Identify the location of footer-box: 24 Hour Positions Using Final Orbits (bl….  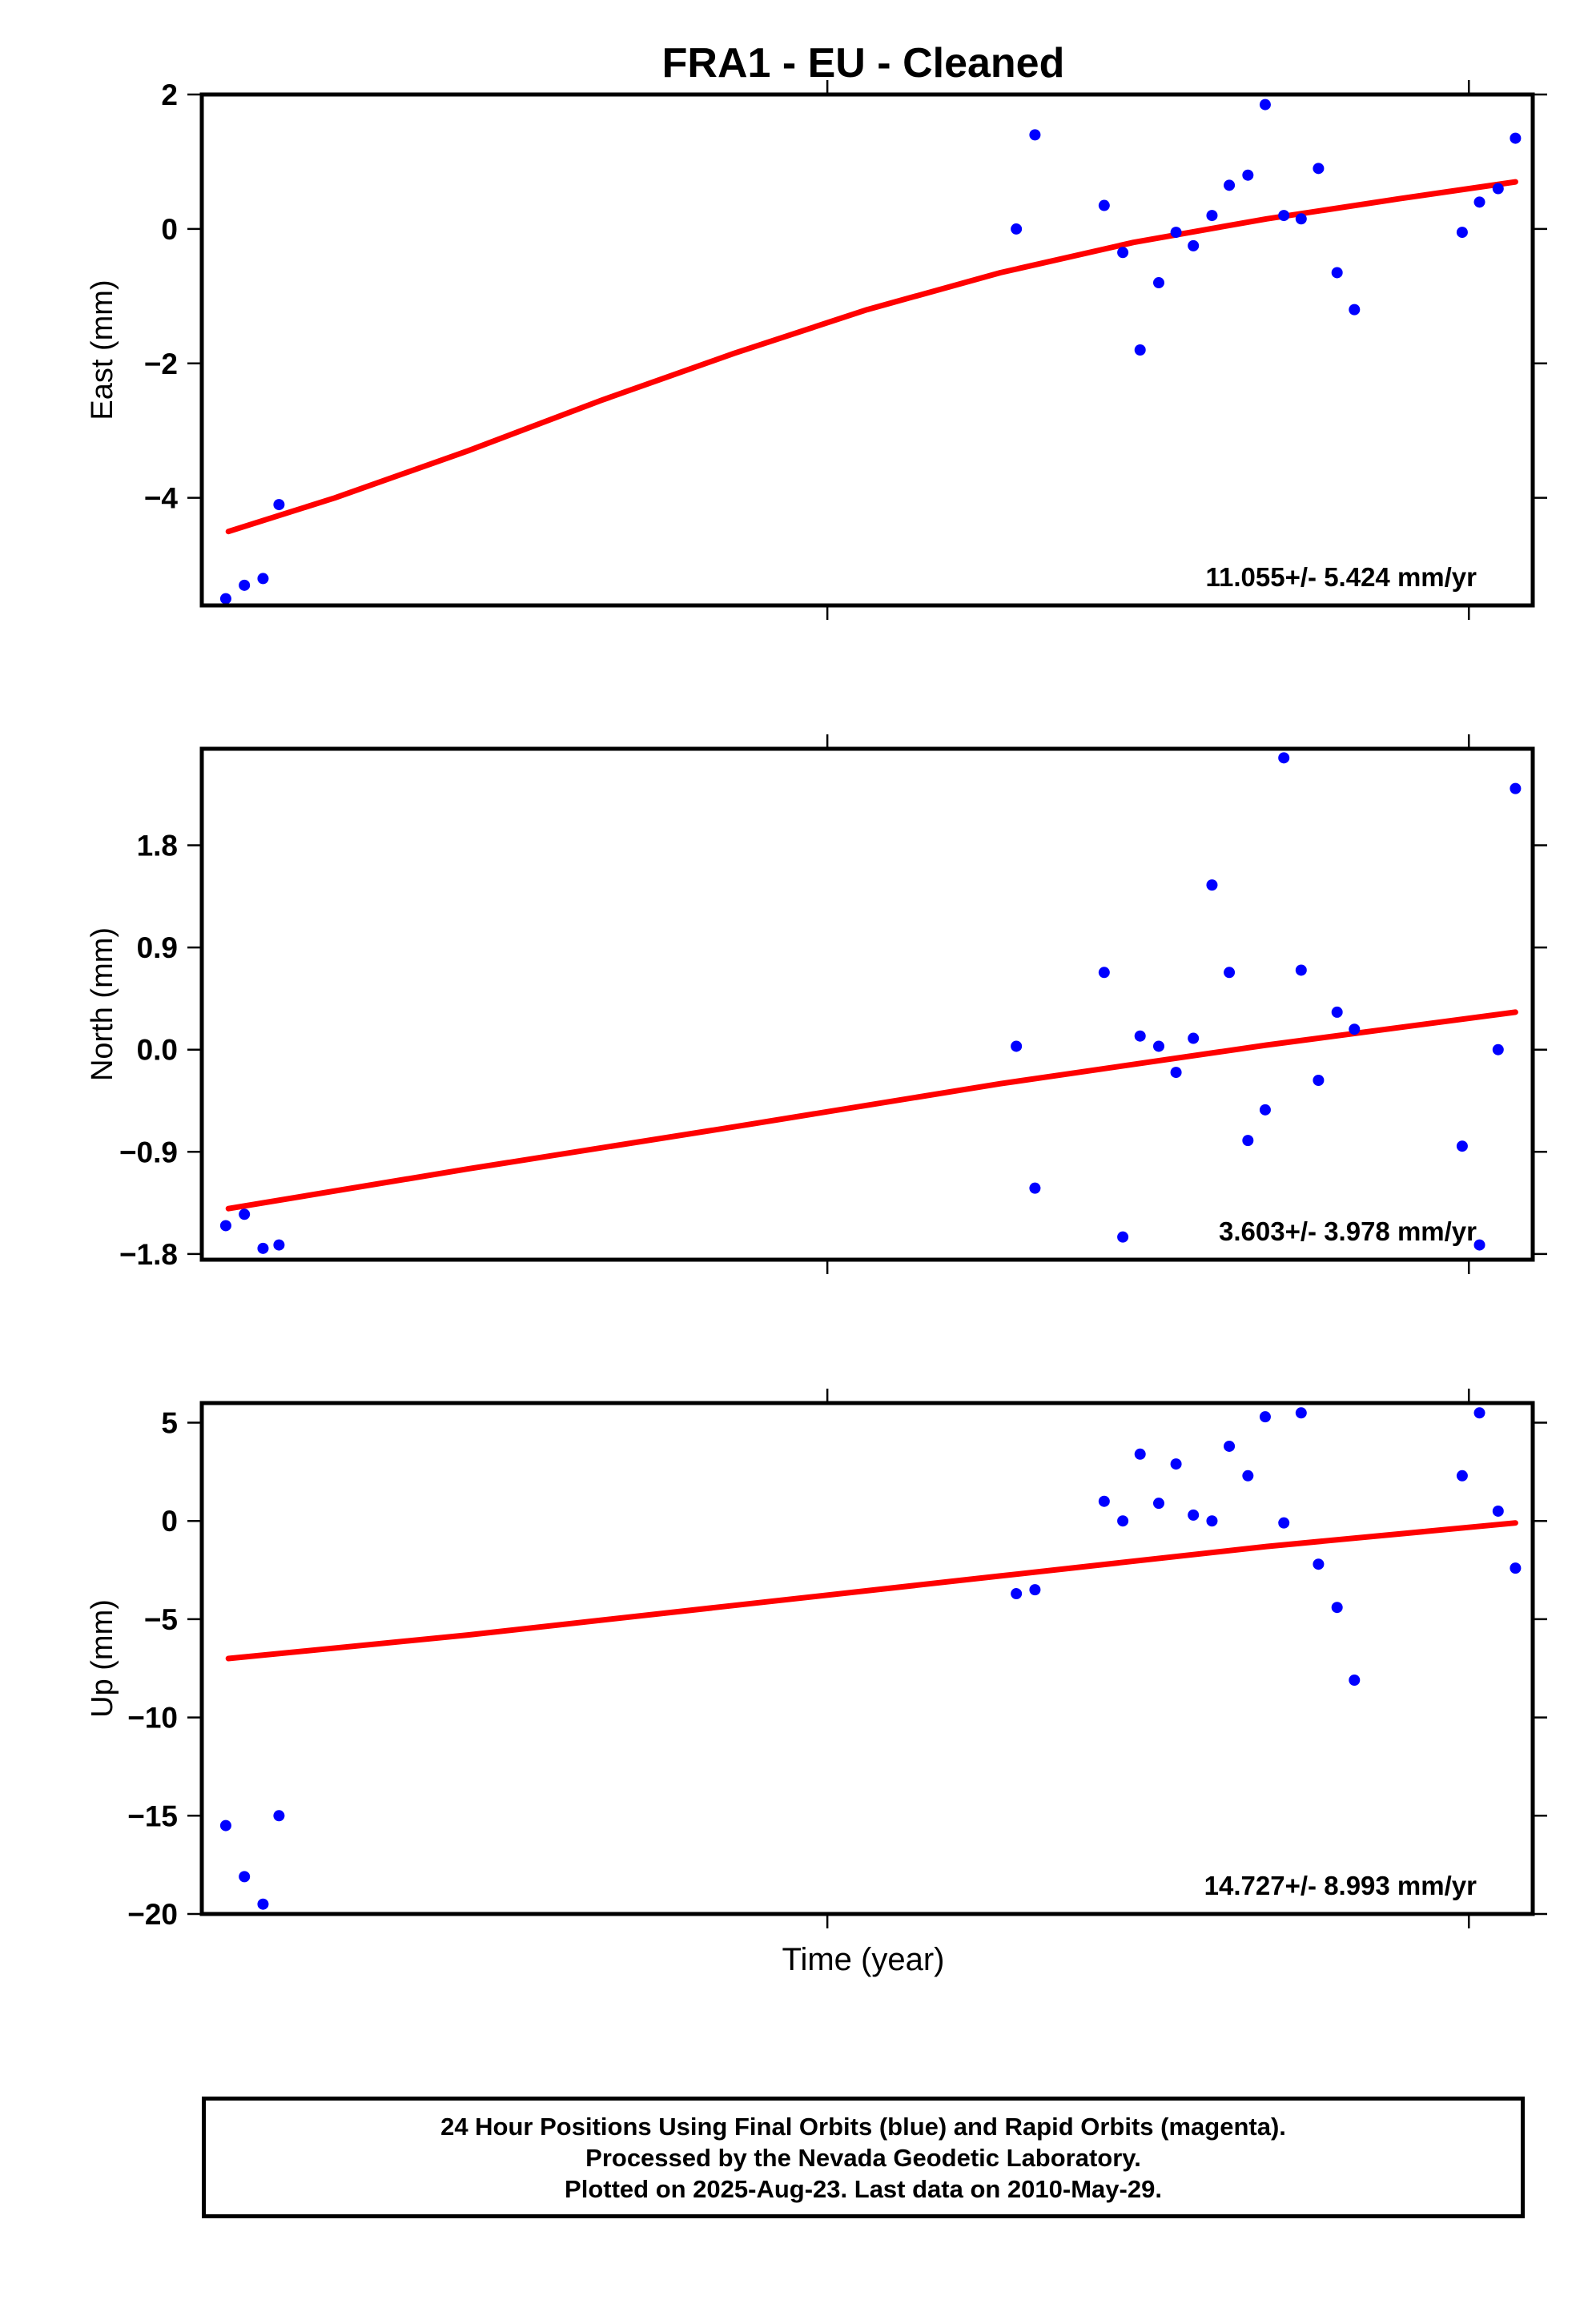
(864, 2157).